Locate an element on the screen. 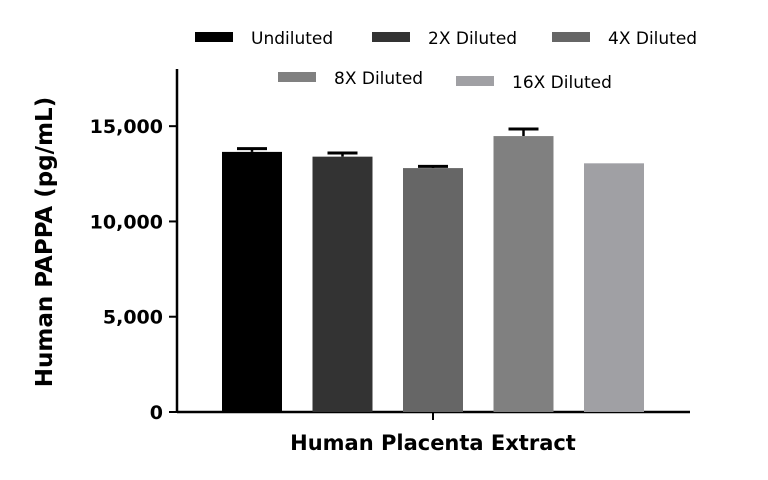 The height and width of the screenshot is (480, 768). y-tick-label: 15,000 is located at coordinates (126, 127).